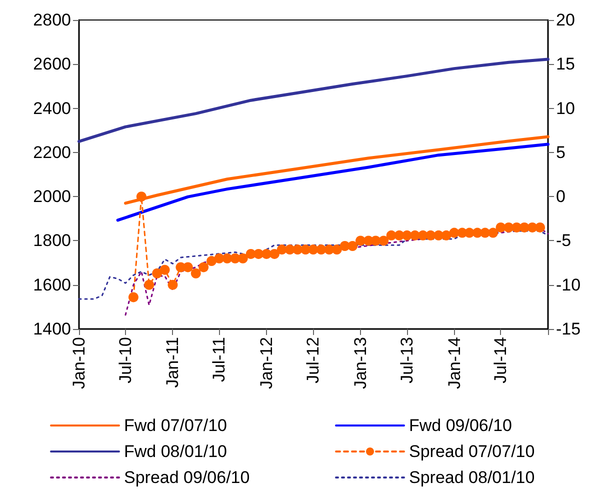 The height and width of the screenshot is (491, 605). I want to click on x-tick-label: Jul-13, so click(406, 360).